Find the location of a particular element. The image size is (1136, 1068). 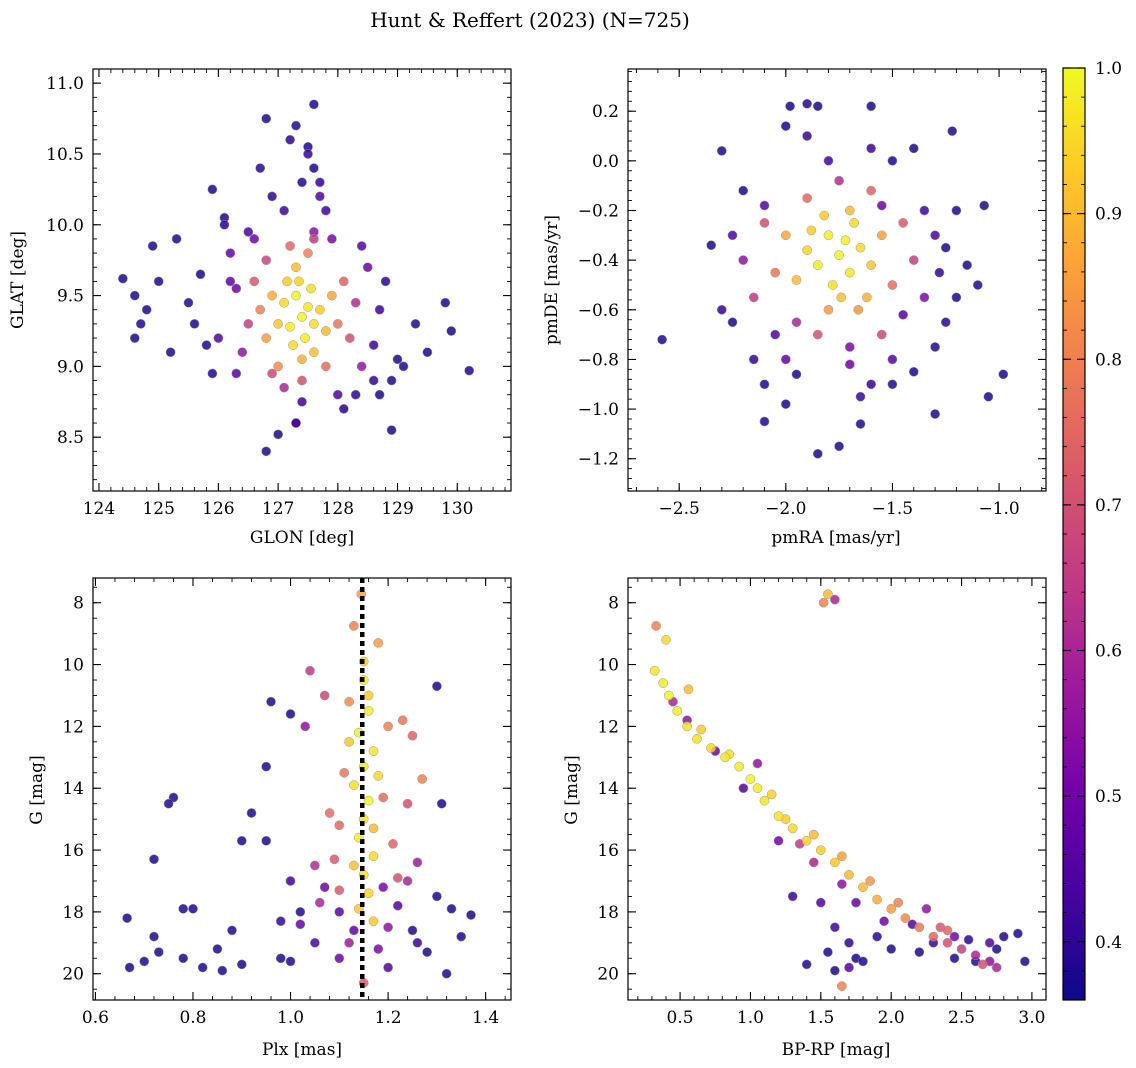

y-tick-label: 10.5 is located at coordinates (65, 155).